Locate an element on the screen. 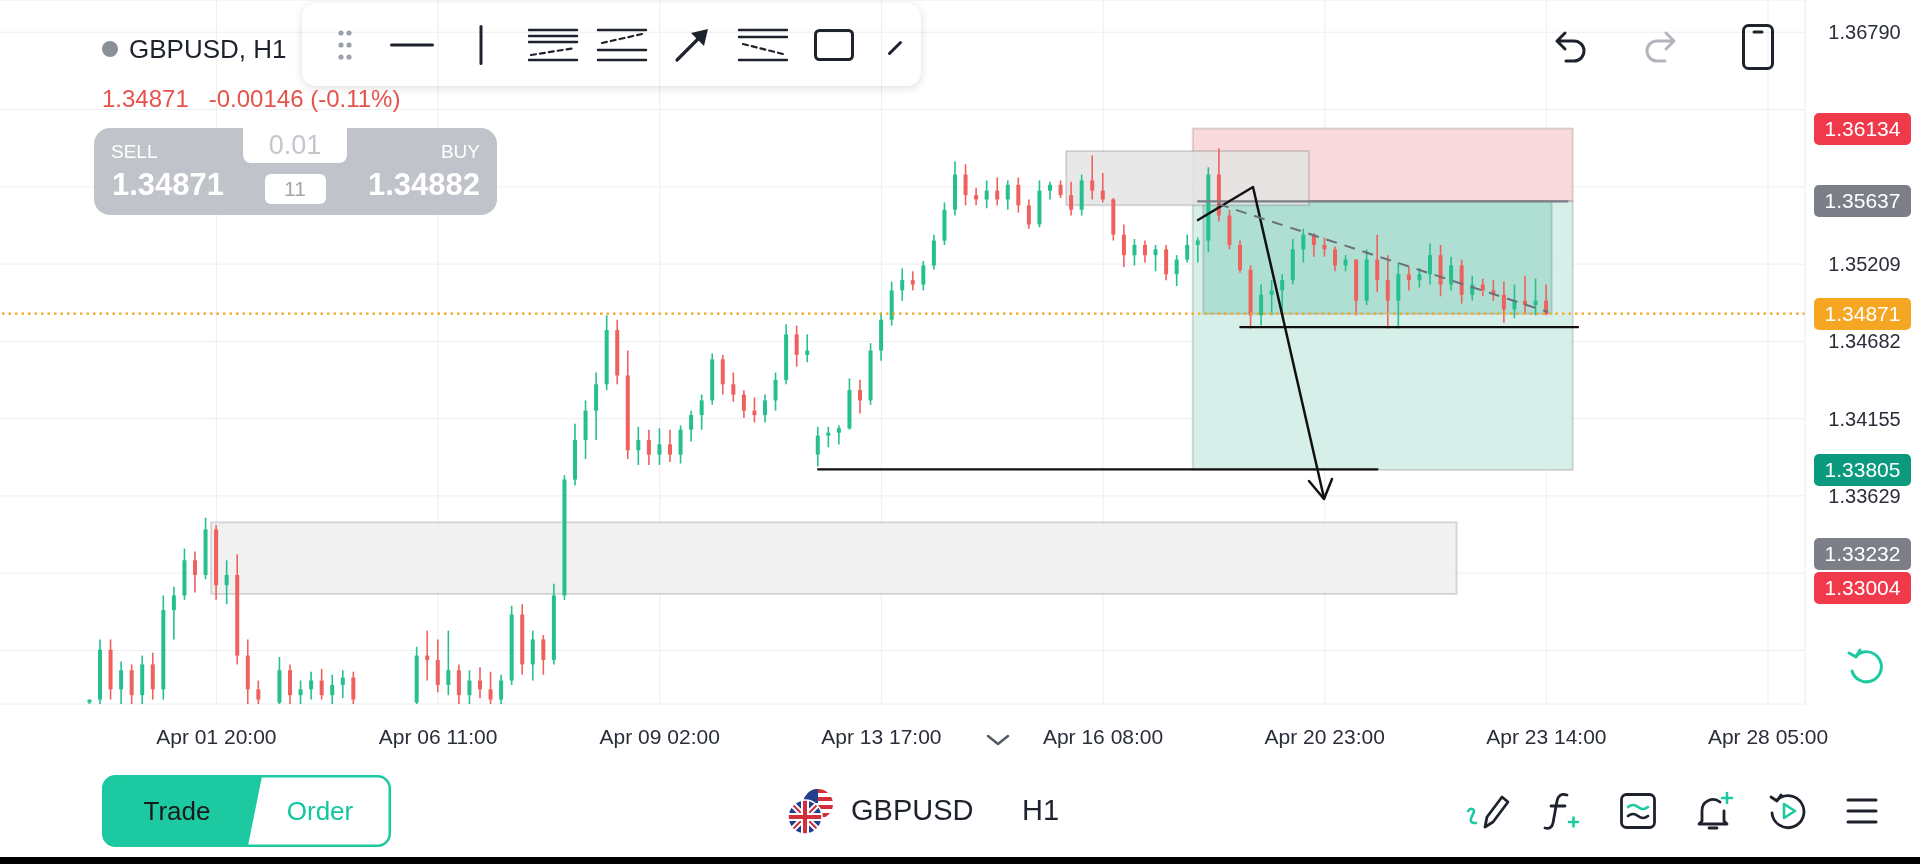 The height and width of the screenshot is (864, 1920). annotation: SELL is located at coordinates (134, 151).